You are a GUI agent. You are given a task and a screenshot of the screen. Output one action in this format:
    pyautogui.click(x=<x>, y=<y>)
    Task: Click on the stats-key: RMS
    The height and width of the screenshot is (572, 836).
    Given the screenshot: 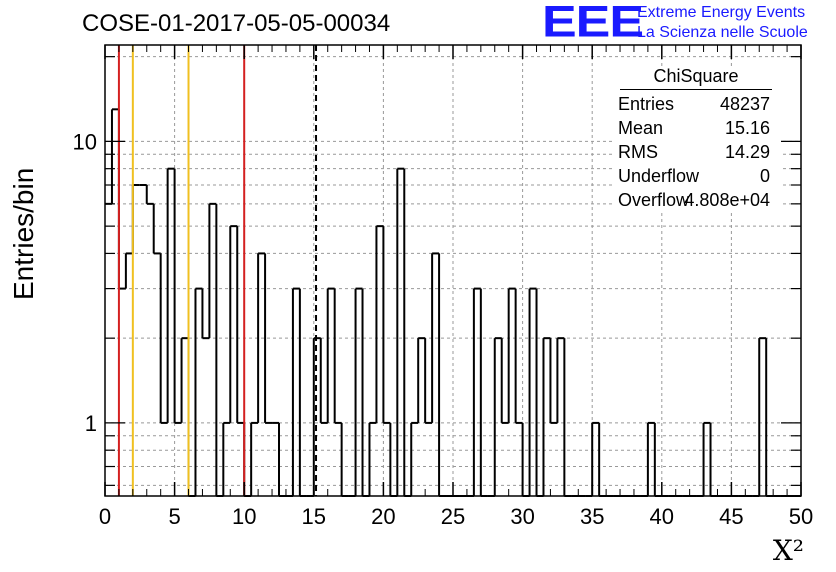 What is the action you would take?
    pyautogui.click(x=638, y=152)
    